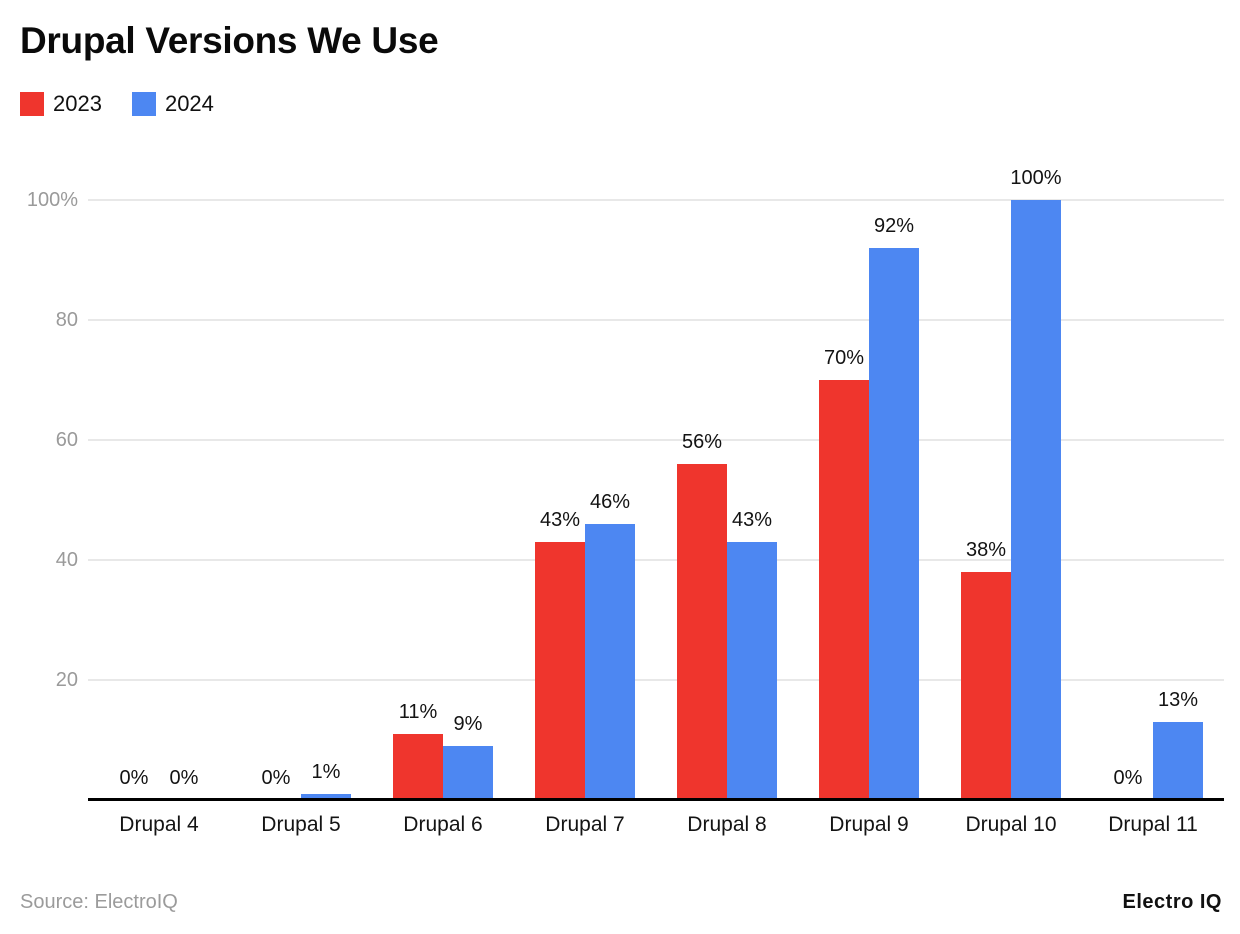 This screenshot has width=1240, height=934. Describe the element at coordinates (468, 724) in the screenshot. I see `value-label-2024-drupal-6: 9%` at that location.